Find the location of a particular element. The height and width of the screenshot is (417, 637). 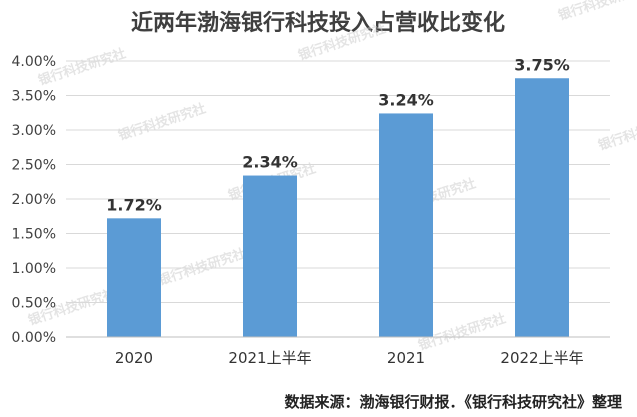

x-category-label: 2021上半年 is located at coordinates (269, 358).